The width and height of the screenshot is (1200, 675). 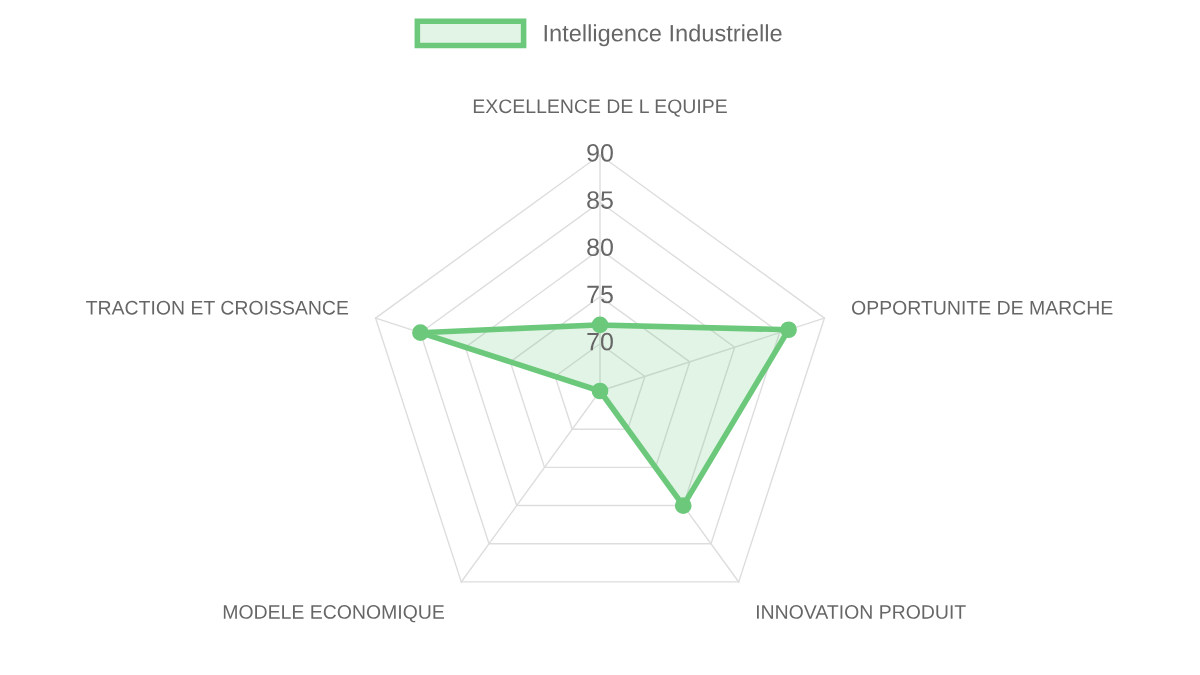 I want to click on y-tick-label: 90, so click(x=600, y=153).